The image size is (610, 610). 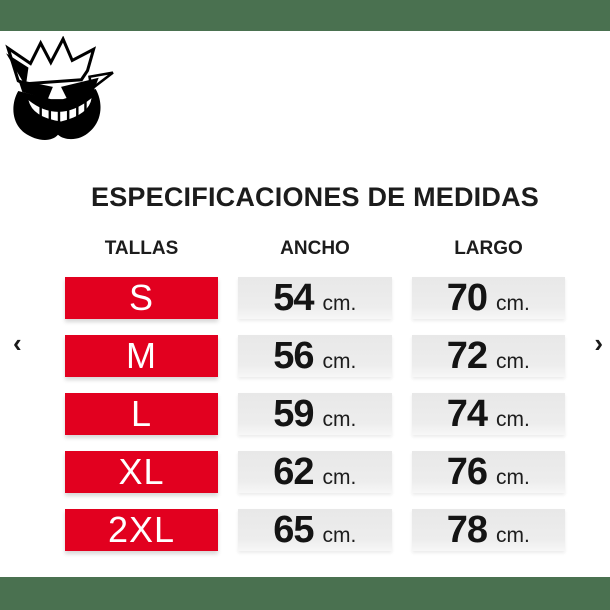 I want to click on width-cell: 62 cm., so click(x=315, y=472).